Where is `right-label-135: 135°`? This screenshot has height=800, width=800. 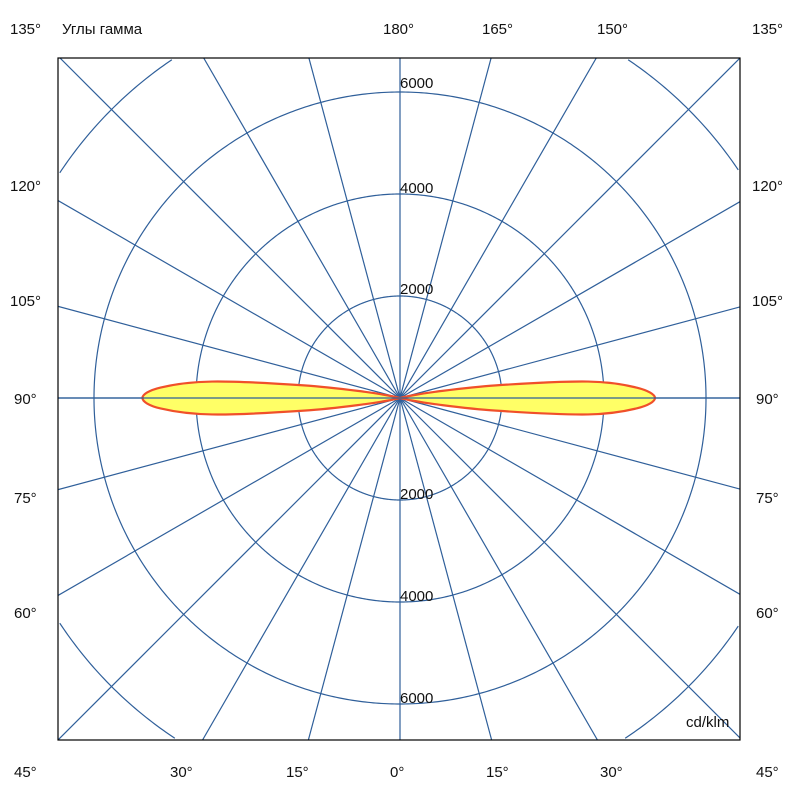
right-label-135: 135° is located at coordinates (767, 29).